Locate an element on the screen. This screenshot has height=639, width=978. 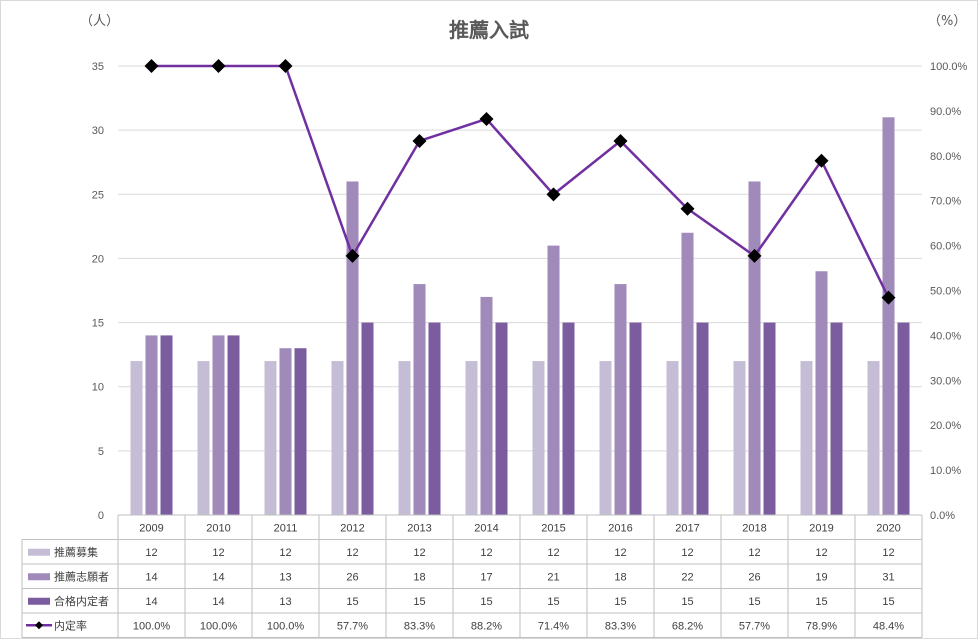
y-tick-label: 25 is located at coordinates (98, 195).